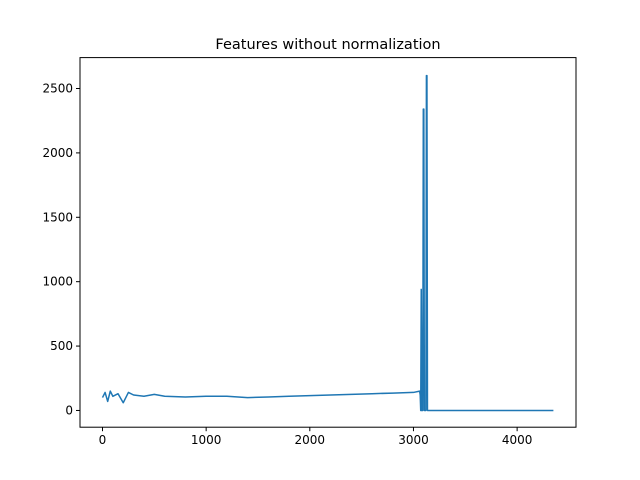  Describe the element at coordinates (310, 440) in the screenshot. I see `x-tick-label: 2000` at that location.